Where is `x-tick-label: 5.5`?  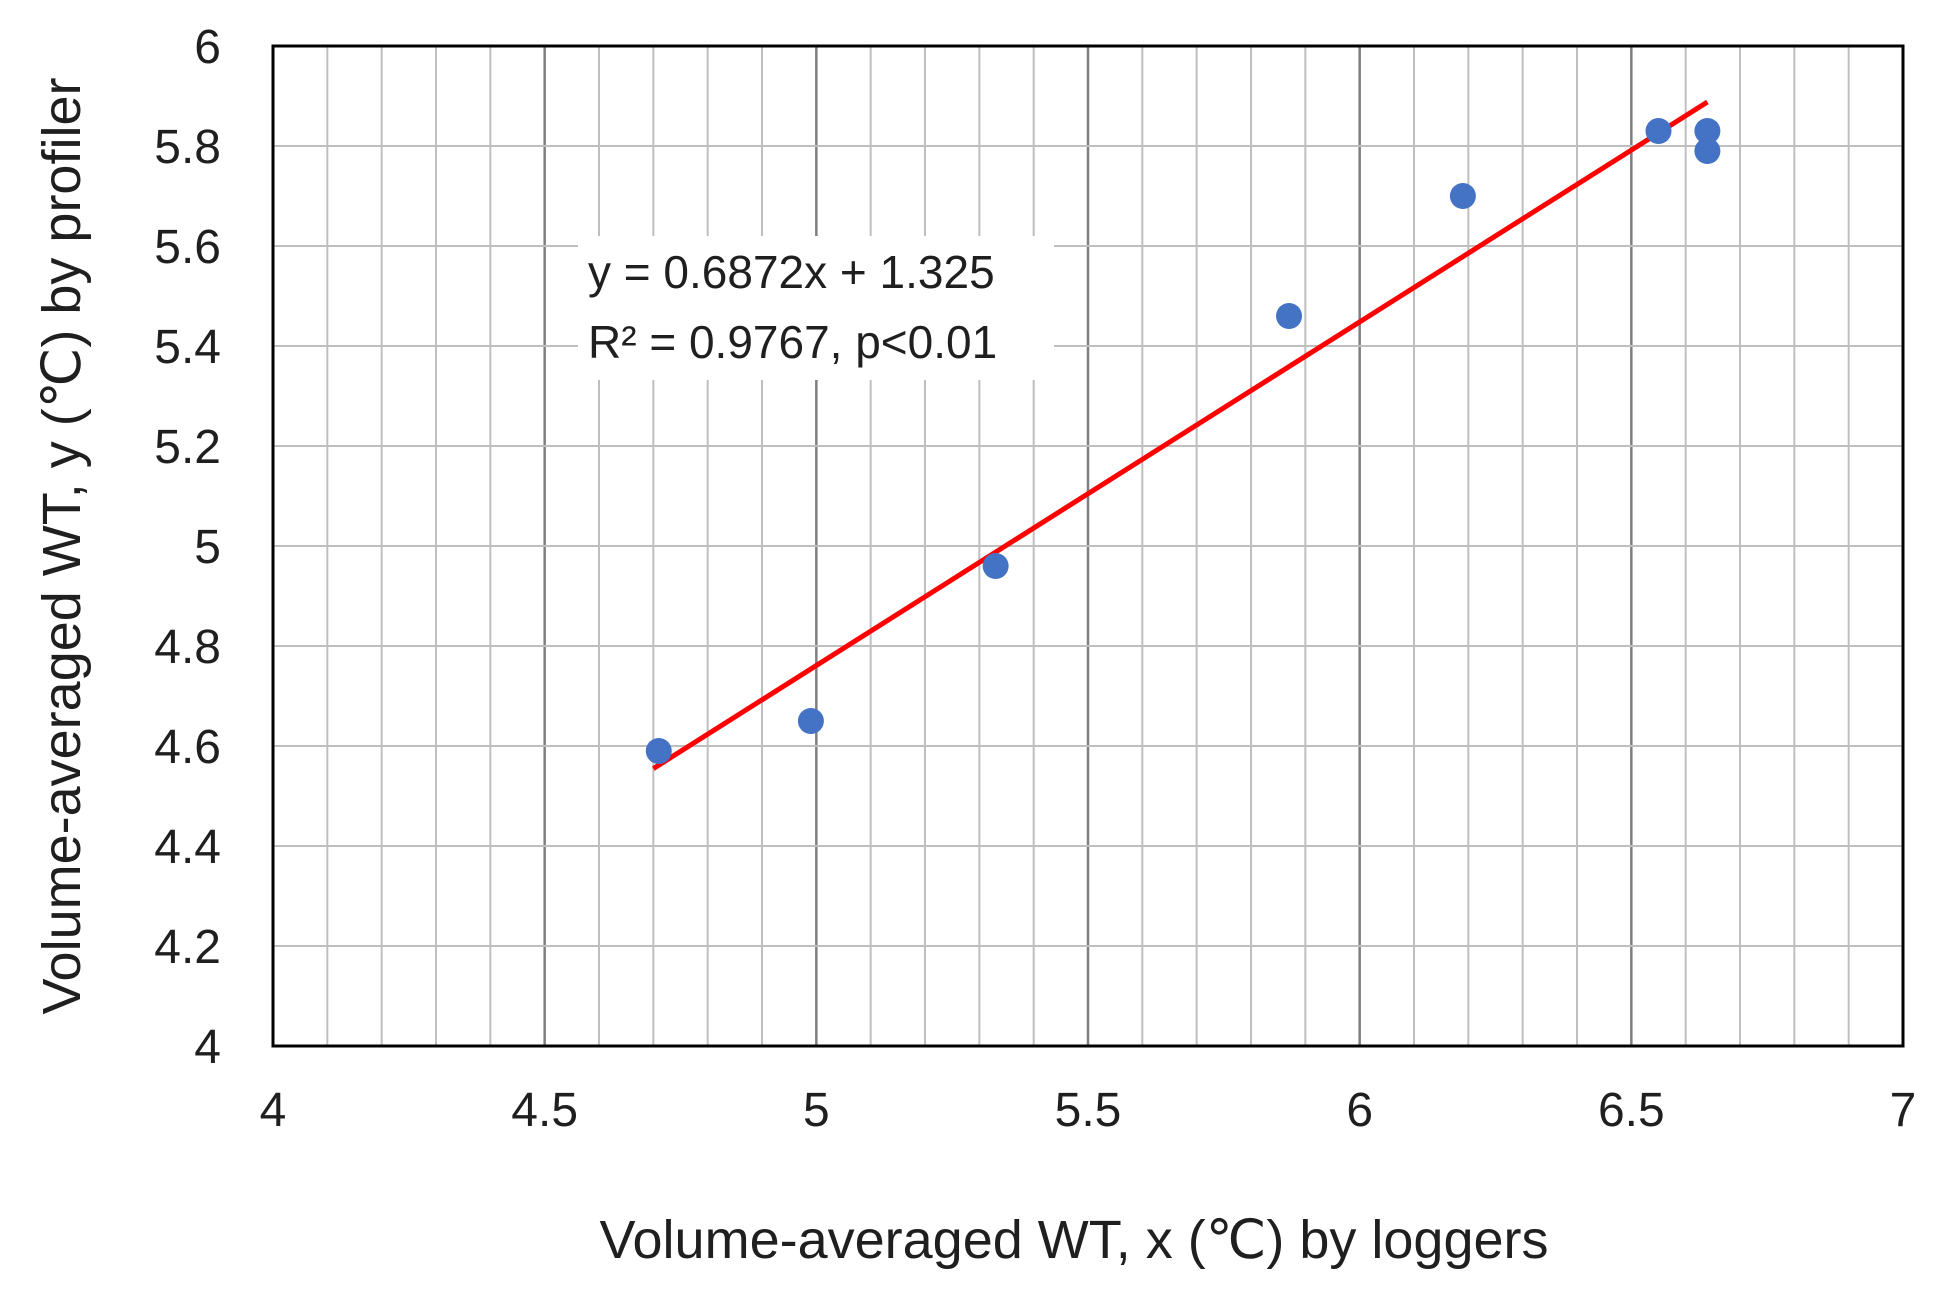 x-tick-label: 5.5 is located at coordinates (1088, 1110).